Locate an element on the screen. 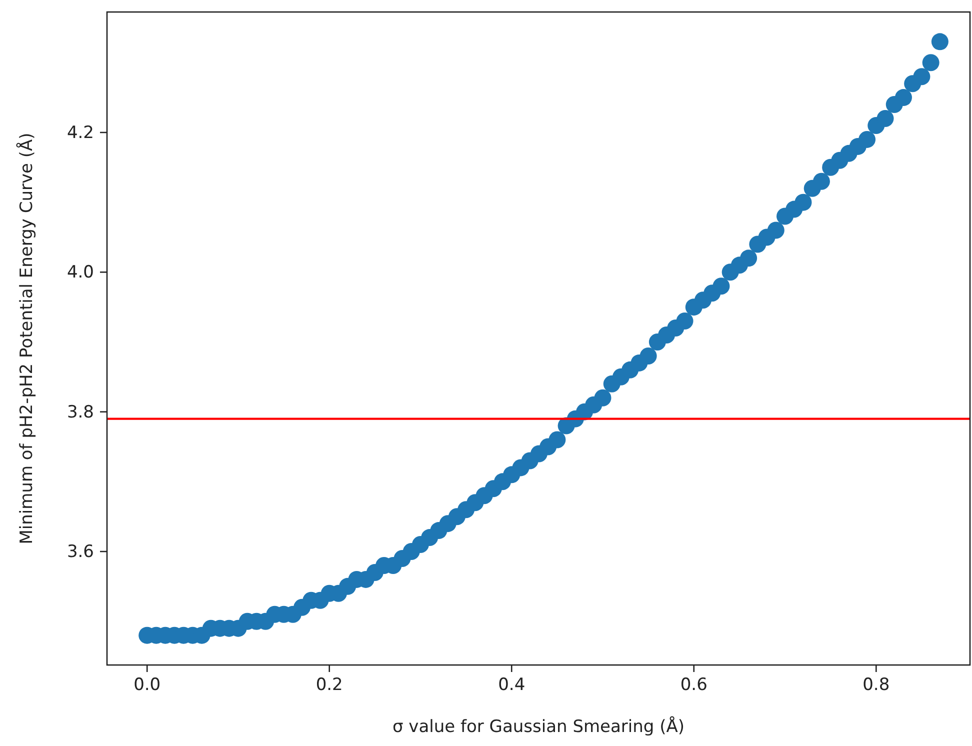  y-axis-title: Minimum of pH2-pH2 Potential Energy Curve (Å) is located at coordinates (26, 338).